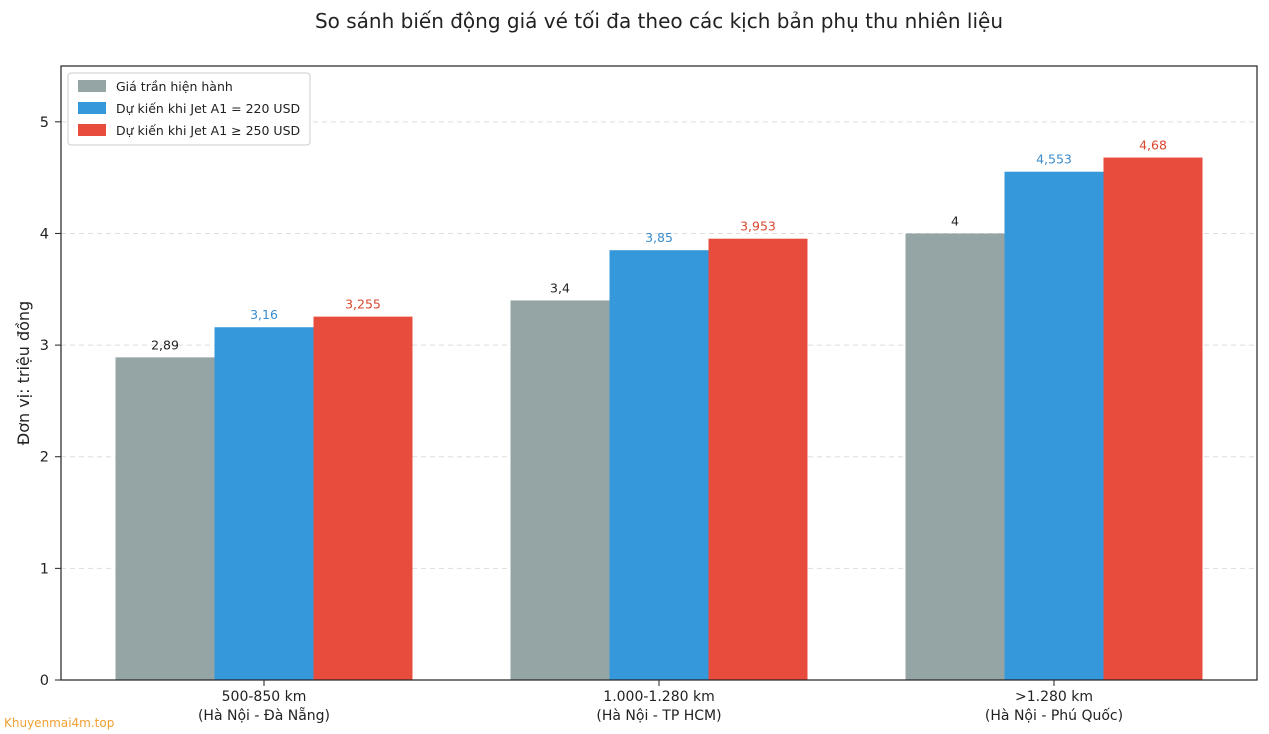  I want to click on y-tick-label: 2, so click(44, 458).